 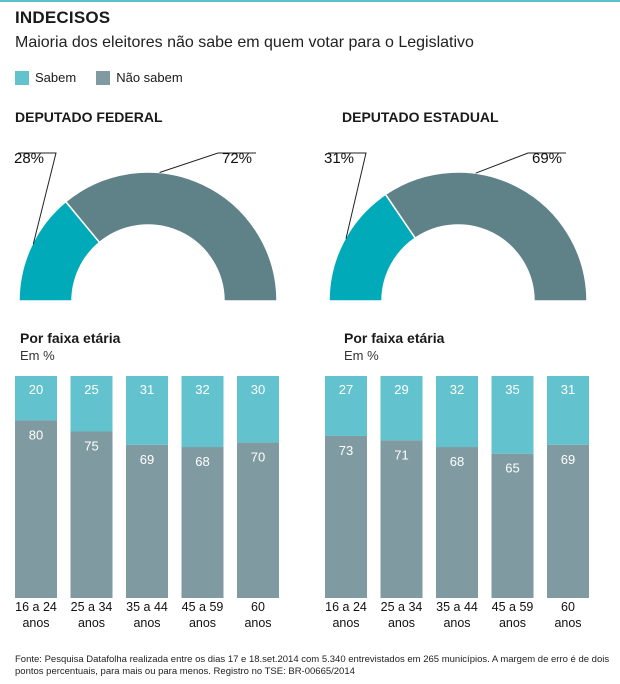 I want to click on bar-value-nao-sabem-3-4: 69, so click(x=568, y=459).